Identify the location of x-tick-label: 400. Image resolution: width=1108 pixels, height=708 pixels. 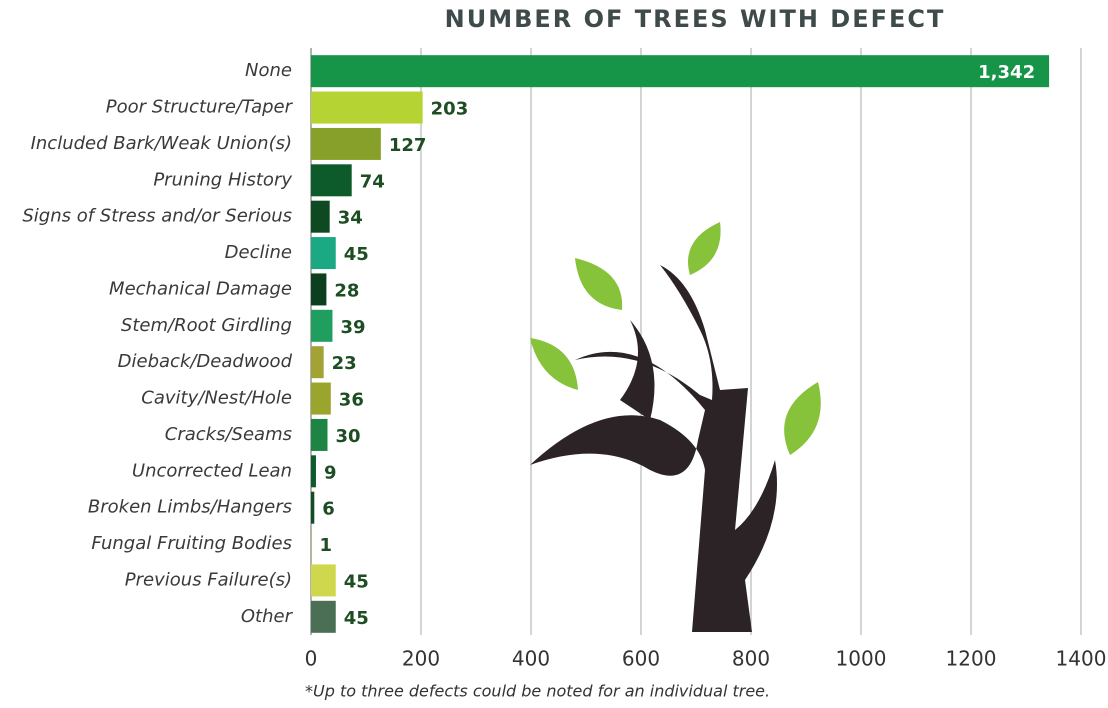
(531, 659).